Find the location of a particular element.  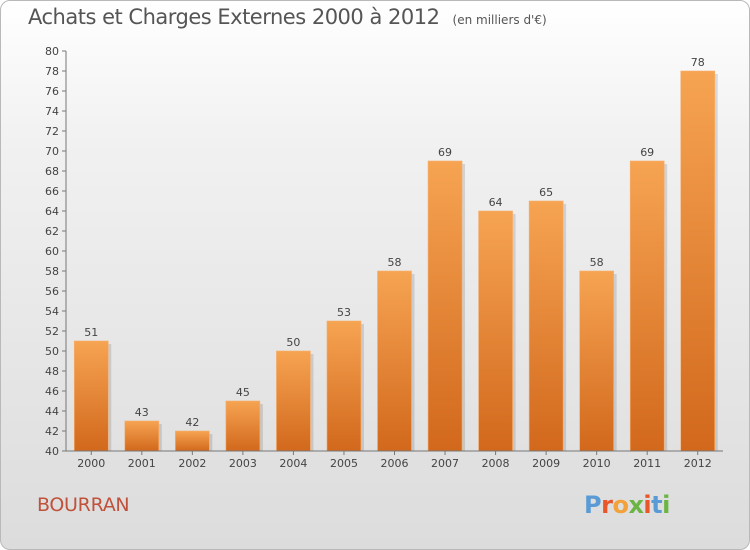

x-tick-label-2007: 2007 is located at coordinates (445, 463).